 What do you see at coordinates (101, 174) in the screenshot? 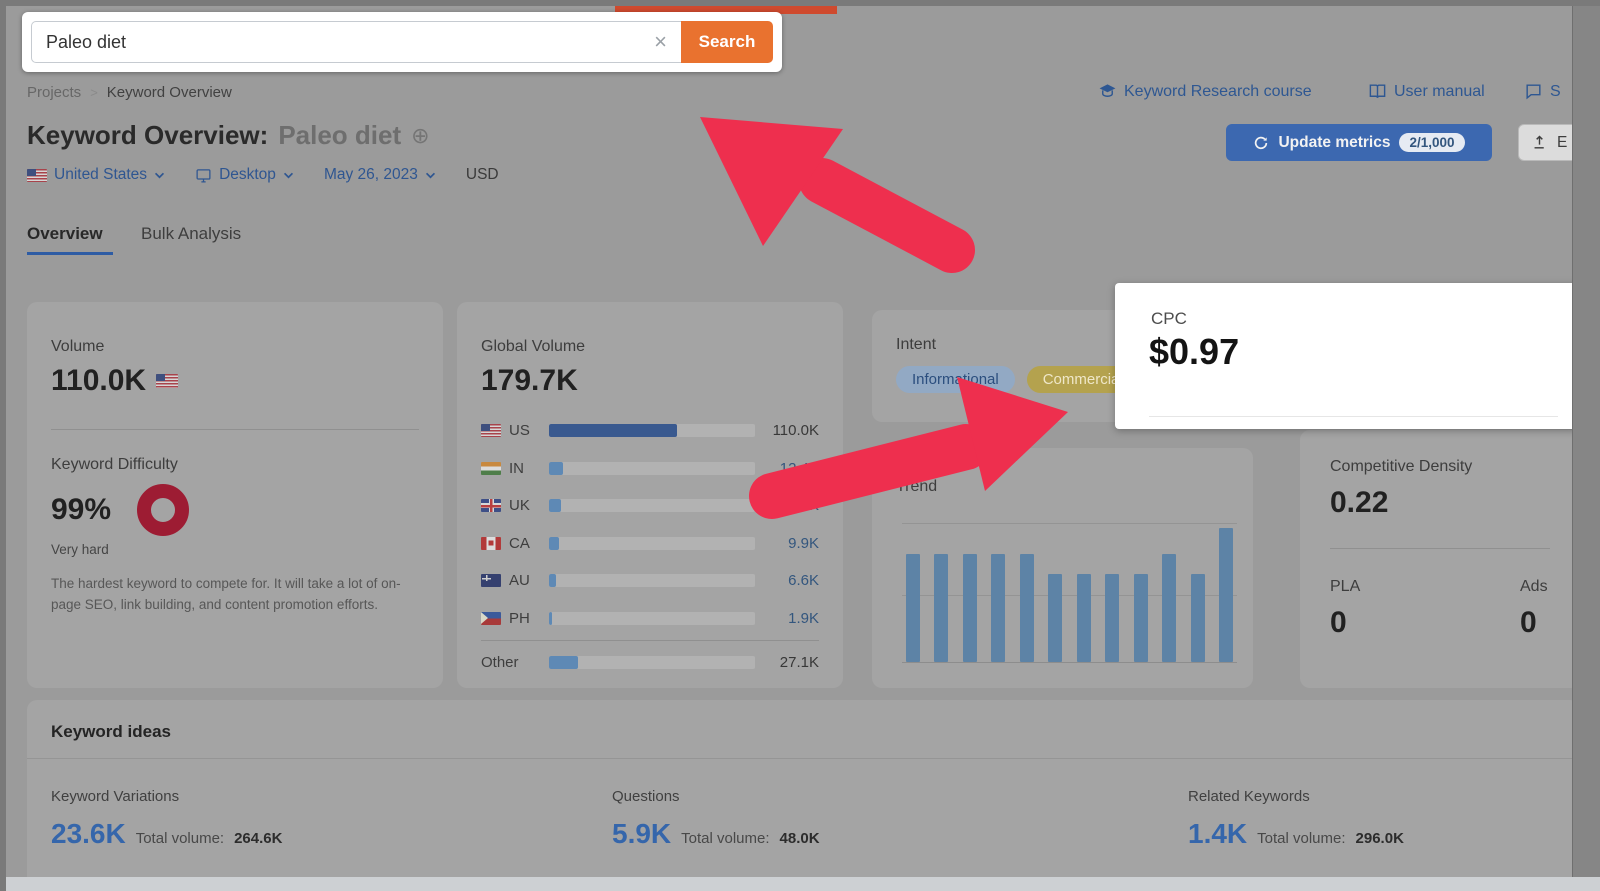
I see `filter-country-label: United States` at bounding box center [101, 174].